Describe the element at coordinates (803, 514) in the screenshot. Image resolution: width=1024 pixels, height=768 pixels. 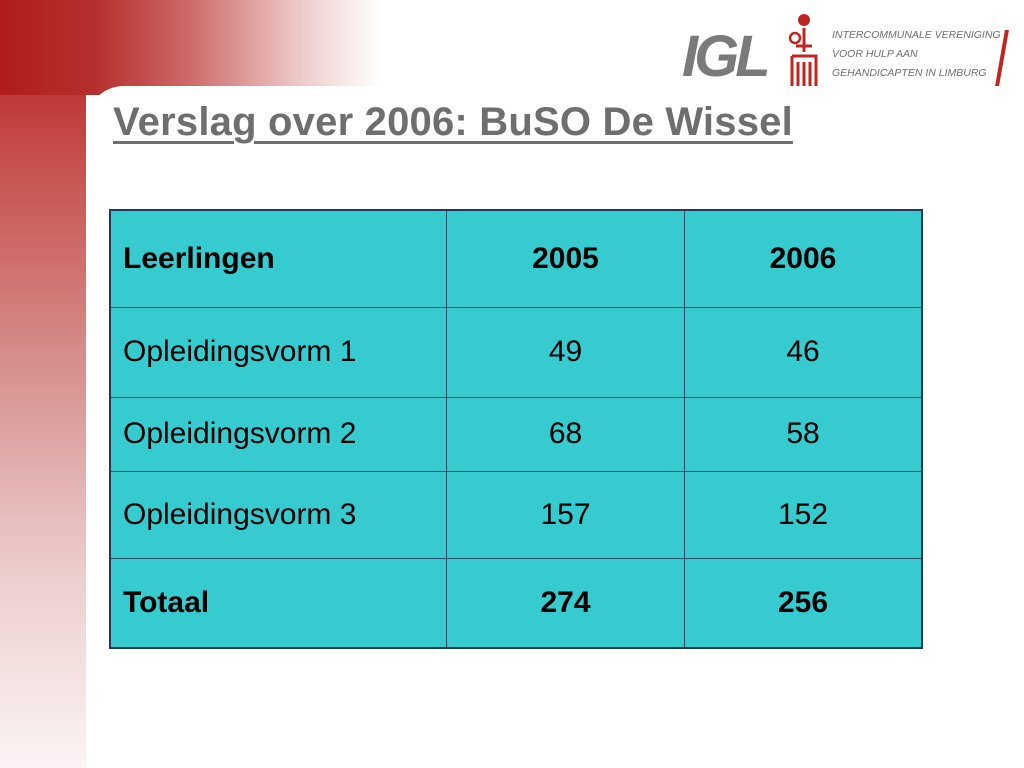
I see `value-2006: 152` at that location.